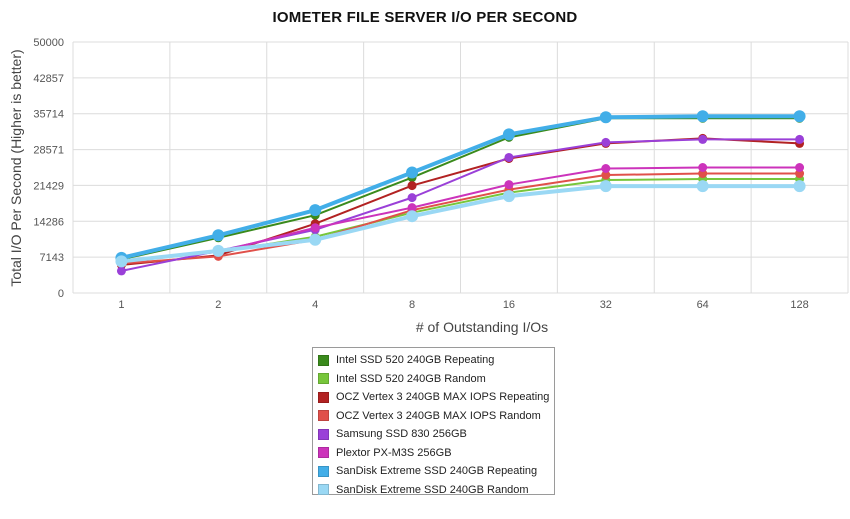 This screenshot has height=519, width=850. I want to click on y-tick-labels: 0 7143 14286 21429 28571 35714 42857 50000, so click(48, 168).